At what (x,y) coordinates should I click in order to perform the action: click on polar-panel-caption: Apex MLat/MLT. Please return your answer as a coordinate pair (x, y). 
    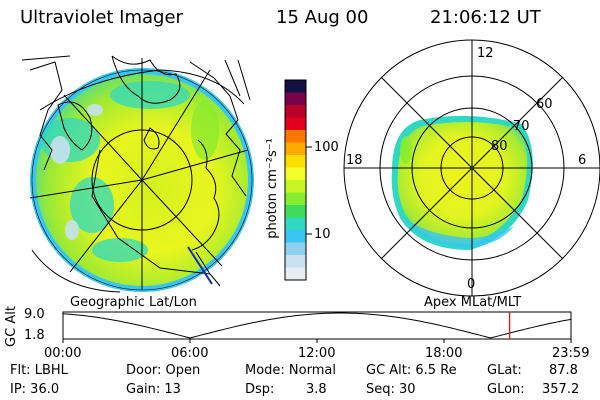
    Looking at the image, I should click on (473, 302).